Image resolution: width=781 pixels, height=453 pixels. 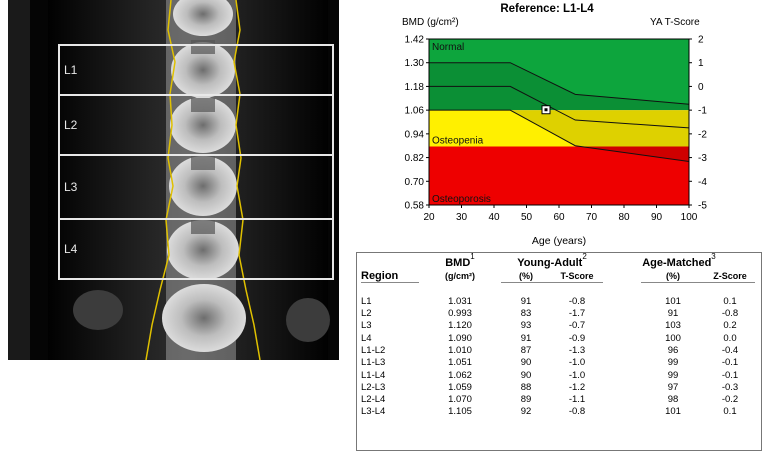 What do you see at coordinates (373, 350) in the screenshot?
I see `region-cell: L1-L2` at bounding box center [373, 350].